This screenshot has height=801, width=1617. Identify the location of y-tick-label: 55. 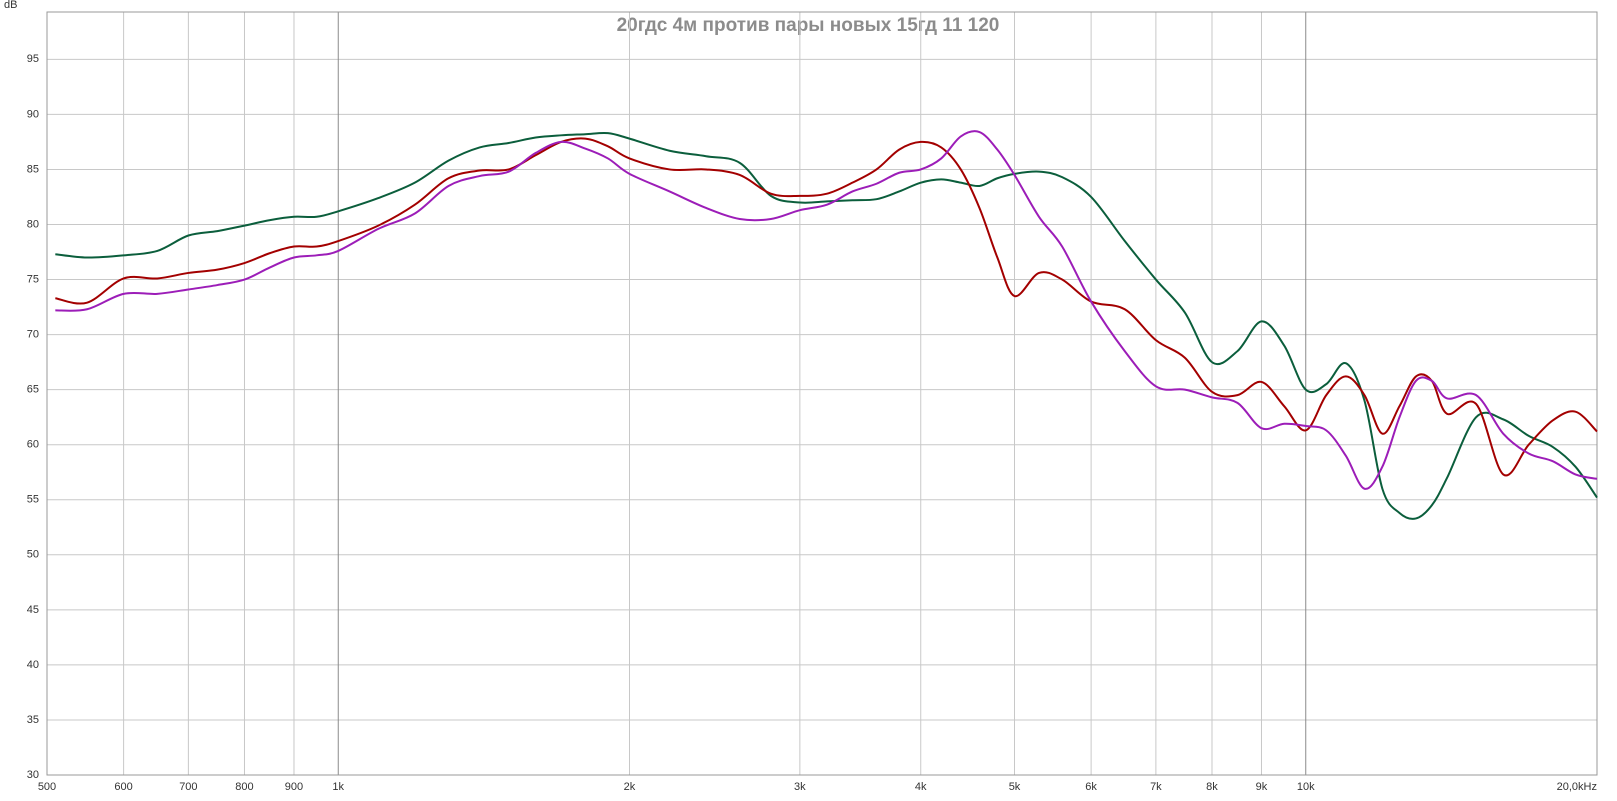
(33, 500).